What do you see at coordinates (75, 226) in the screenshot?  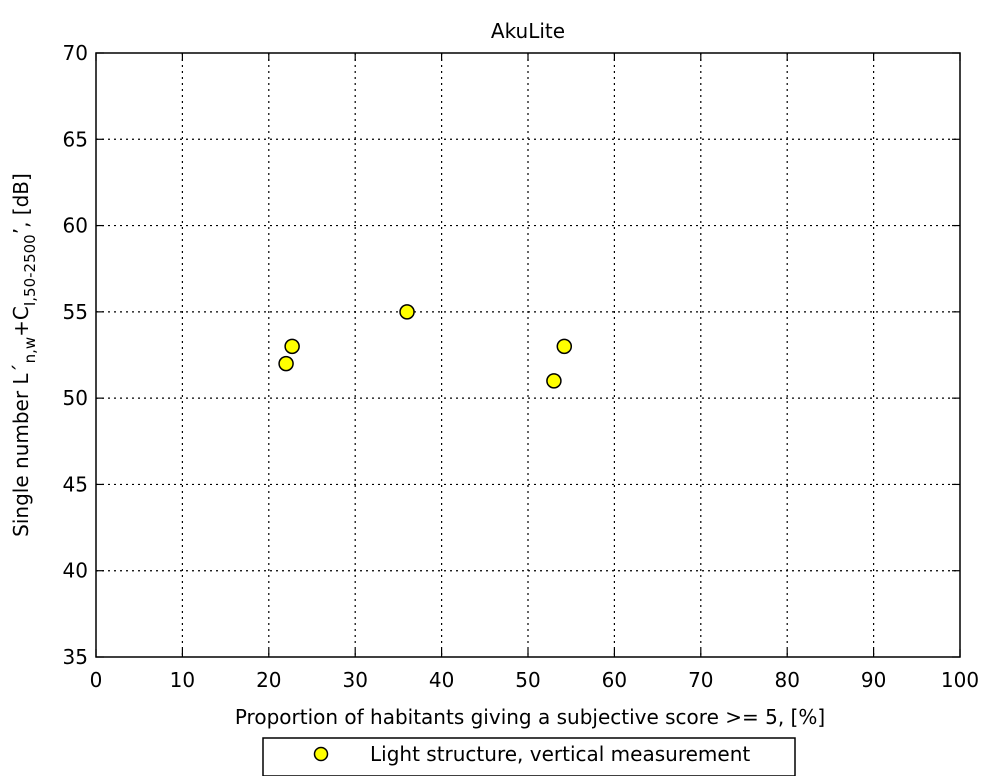 I see `y-tick-label: 60` at bounding box center [75, 226].